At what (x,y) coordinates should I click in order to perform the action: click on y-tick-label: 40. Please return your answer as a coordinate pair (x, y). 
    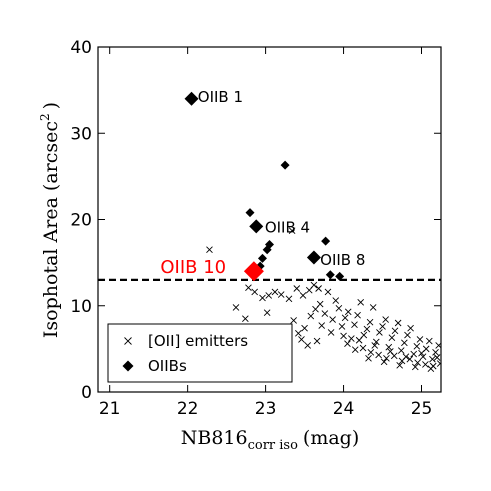
    Looking at the image, I should click on (81, 48).